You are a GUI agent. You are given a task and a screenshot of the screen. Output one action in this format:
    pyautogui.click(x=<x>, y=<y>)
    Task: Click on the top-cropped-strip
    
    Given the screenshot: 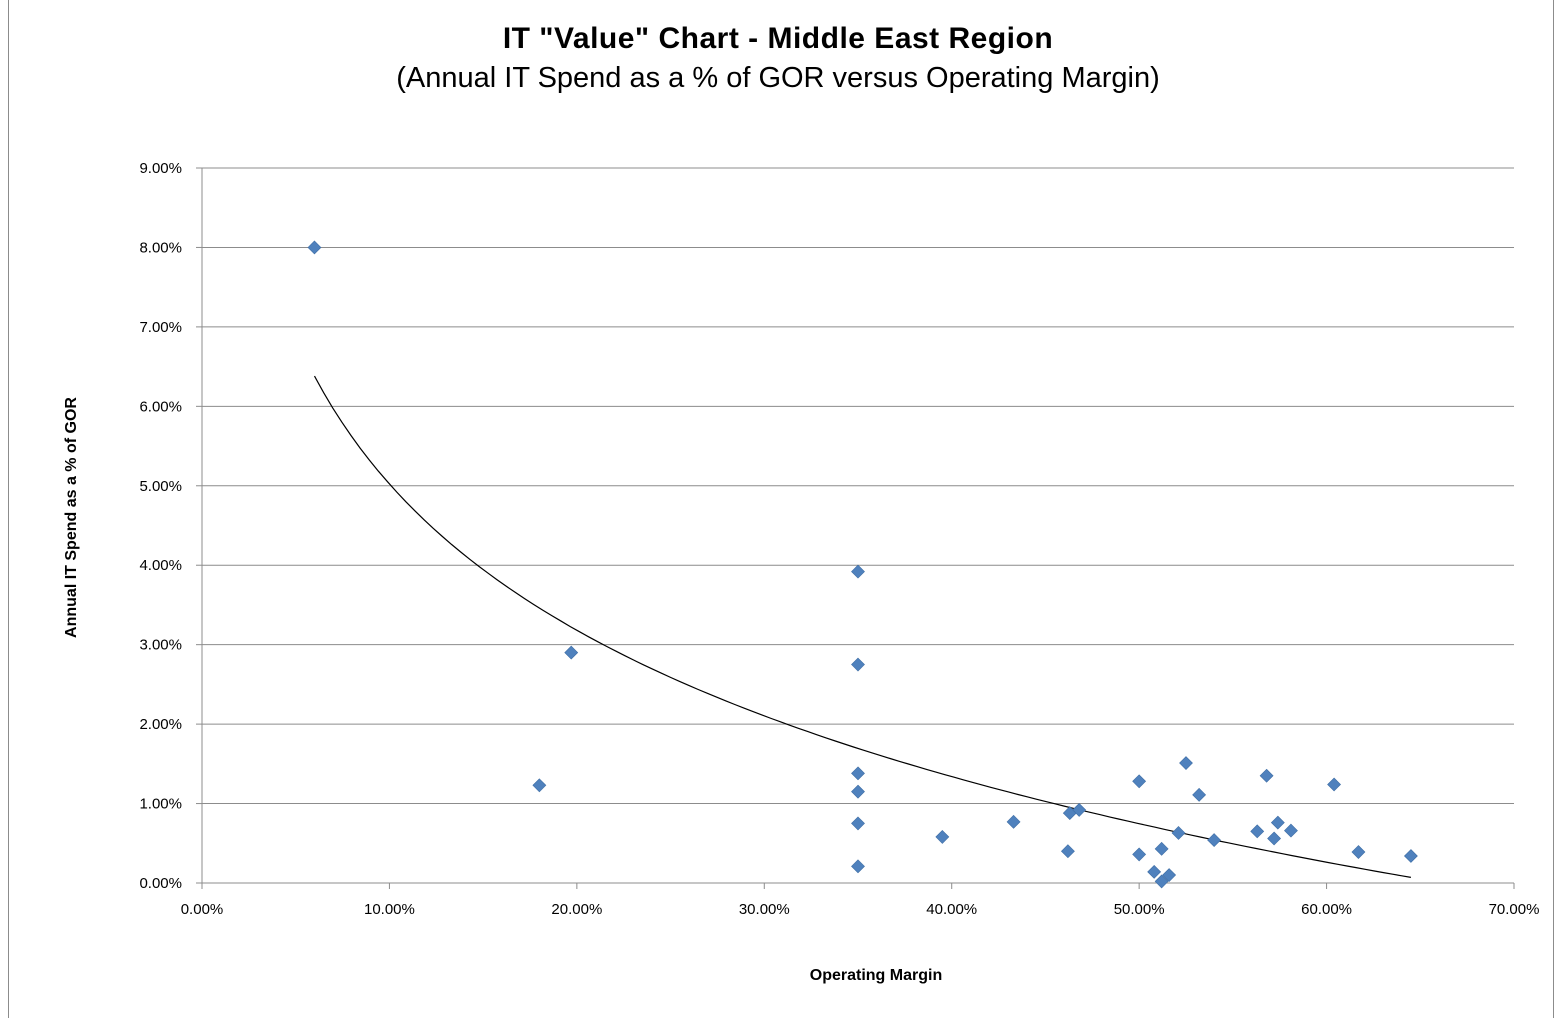 What is the action you would take?
    pyautogui.click(x=778, y=4)
    